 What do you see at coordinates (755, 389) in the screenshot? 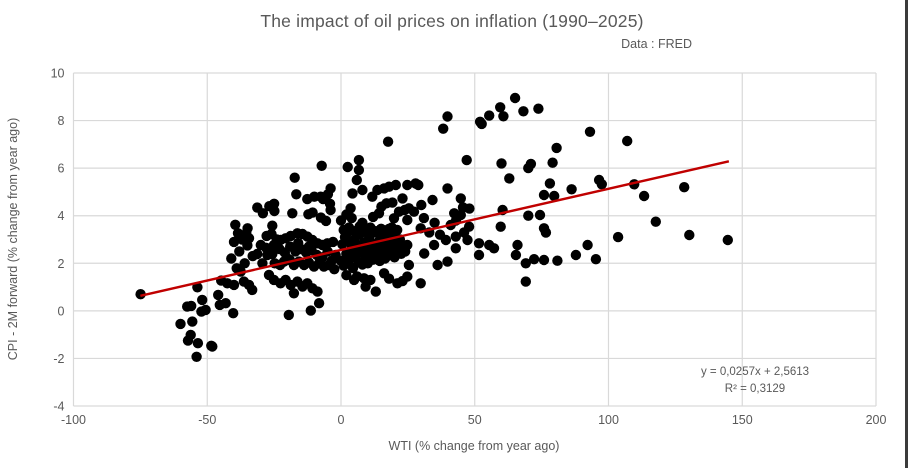
I see `trendline-r2-label: R² = 0,3129` at bounding box center [755, 389].